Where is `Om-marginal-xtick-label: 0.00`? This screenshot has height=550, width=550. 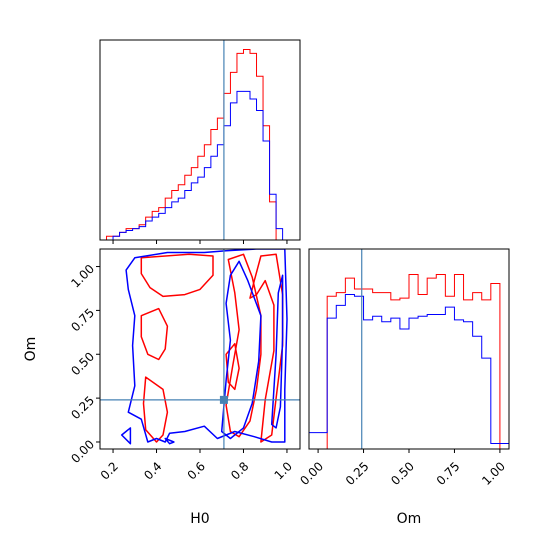
Om-marginal-xtick-label: 0.00 is located at coordinates (311, 473).